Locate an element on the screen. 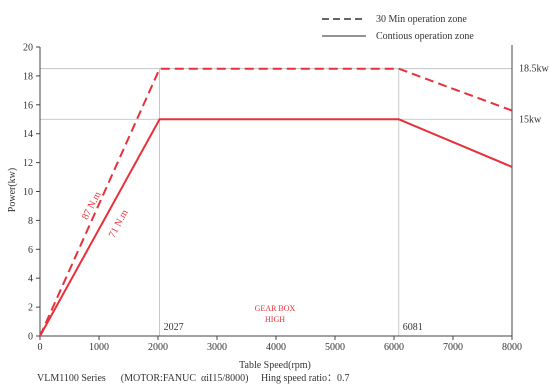 This screenshot has height=386, width=549. x-tick-label-1: 1000 is located at coordinates (99, 347).